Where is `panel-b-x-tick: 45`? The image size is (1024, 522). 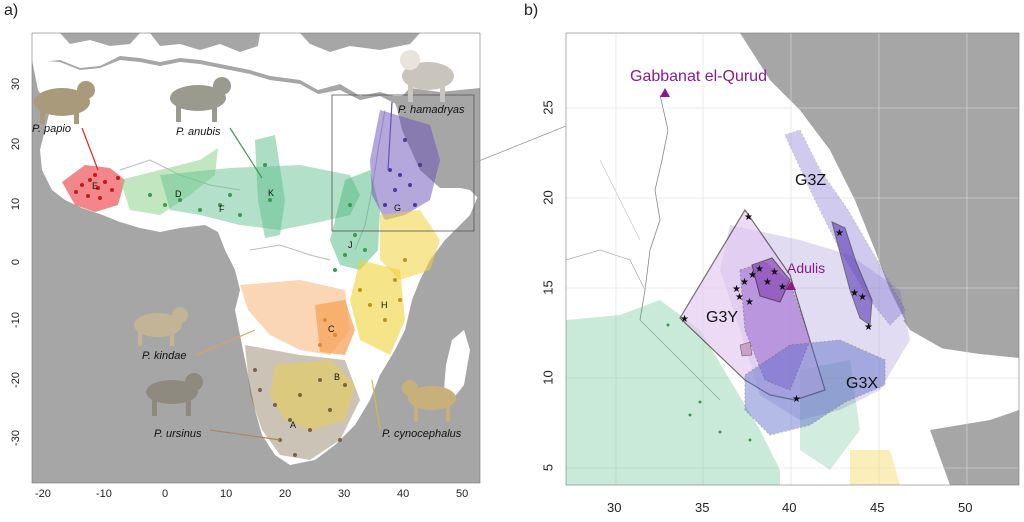
panel-b-x-tick: 45 is located at coordinates (877, 507).